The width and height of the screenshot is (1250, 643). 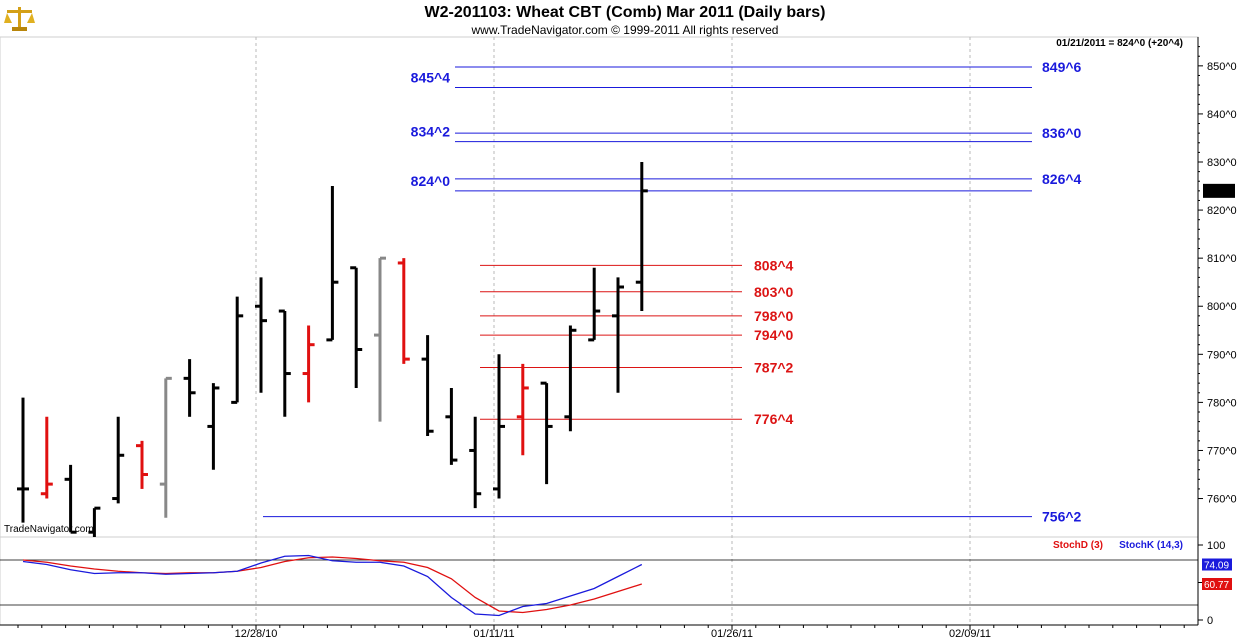 What do you see at coordinates (774, 316) in the screenshot?
I see `red-level-label-2: 798^0` at bounding box center [774, 316].